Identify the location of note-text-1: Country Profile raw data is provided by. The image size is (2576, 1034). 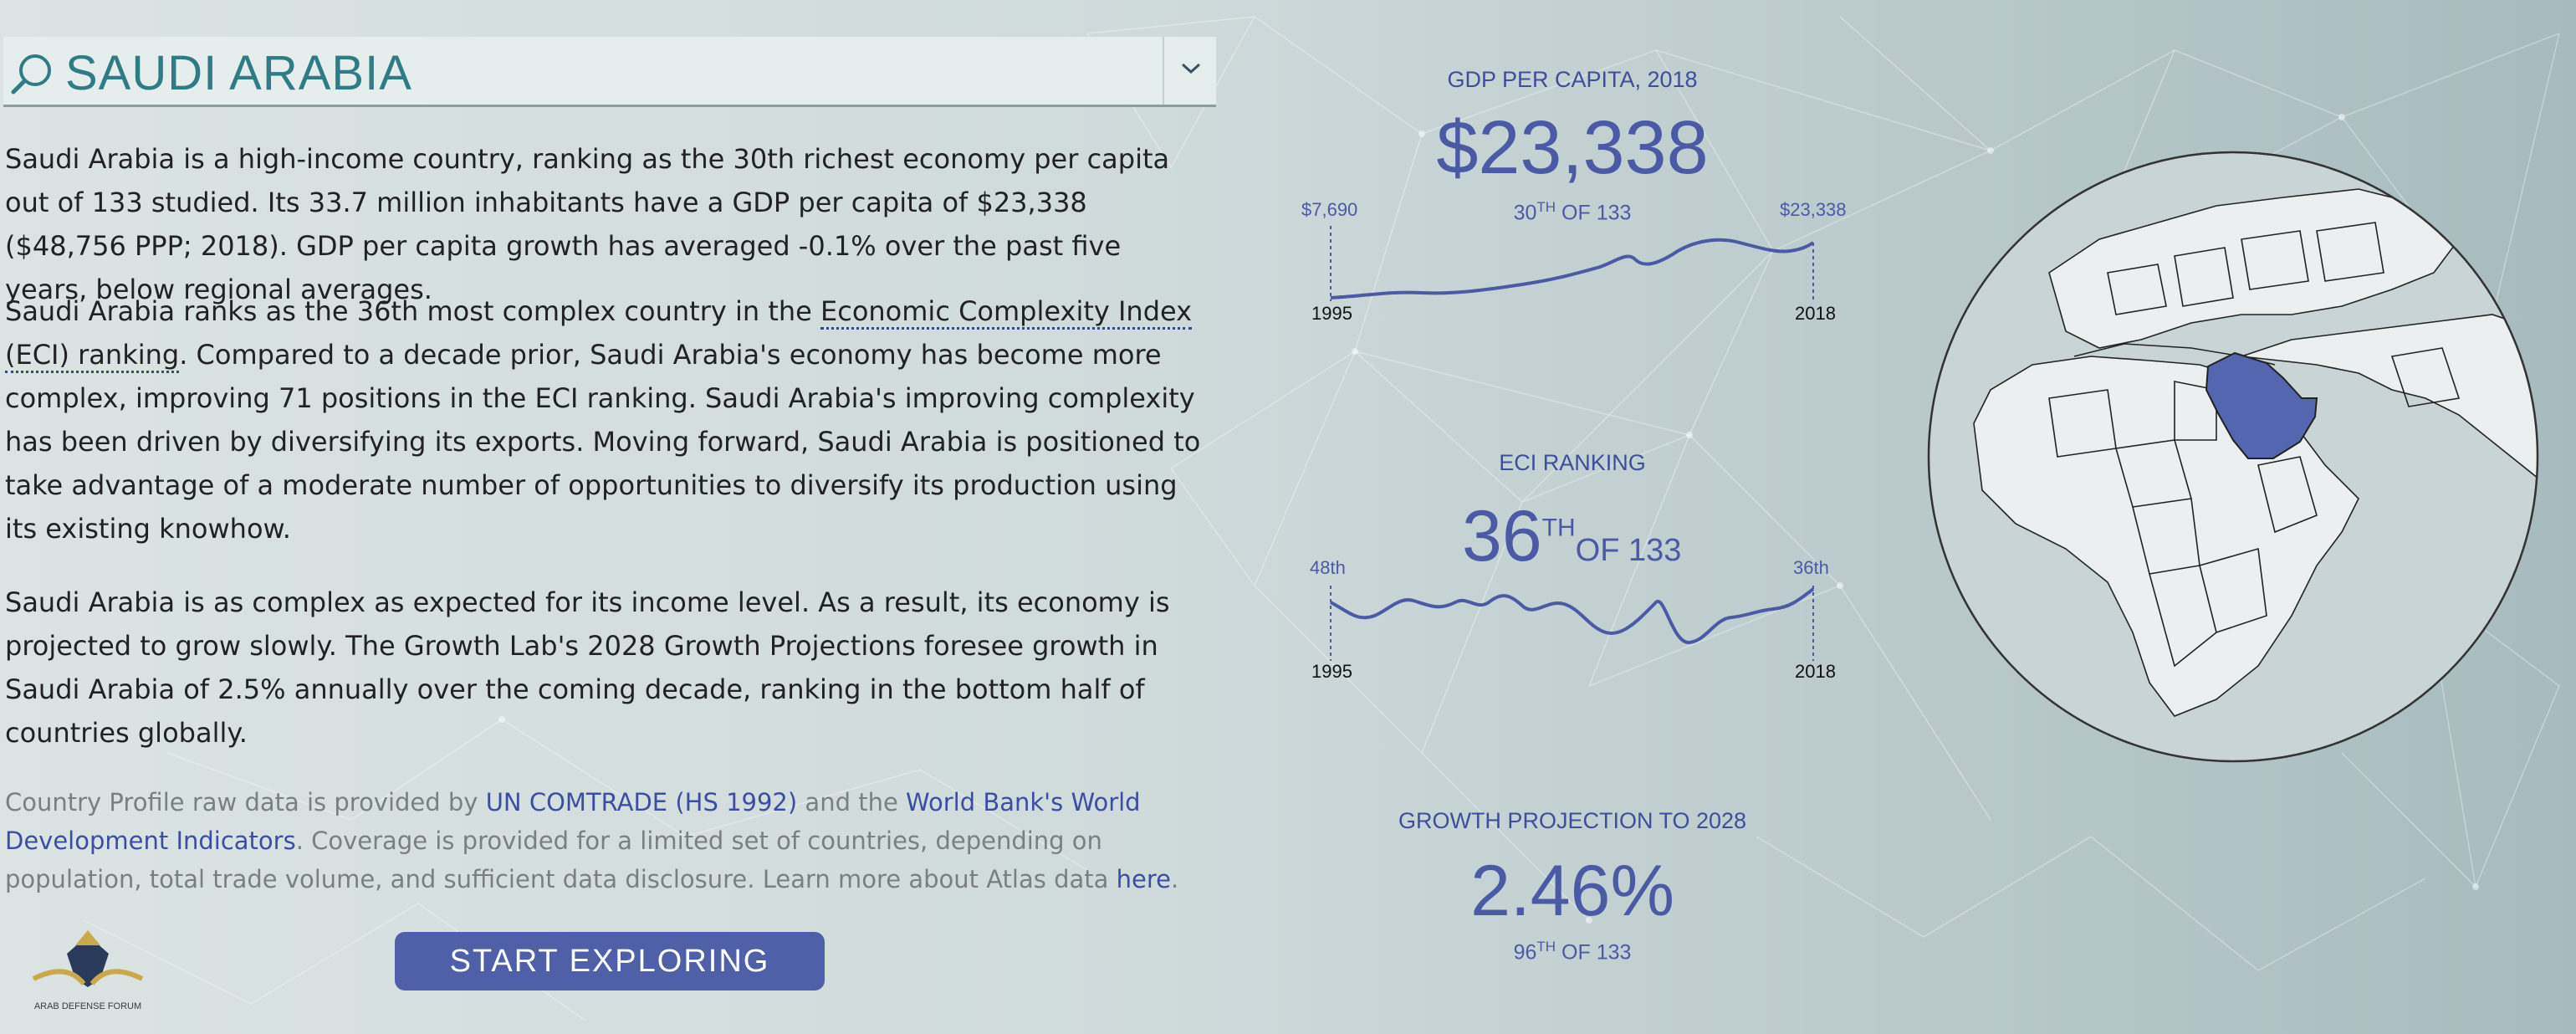
(245, 802).